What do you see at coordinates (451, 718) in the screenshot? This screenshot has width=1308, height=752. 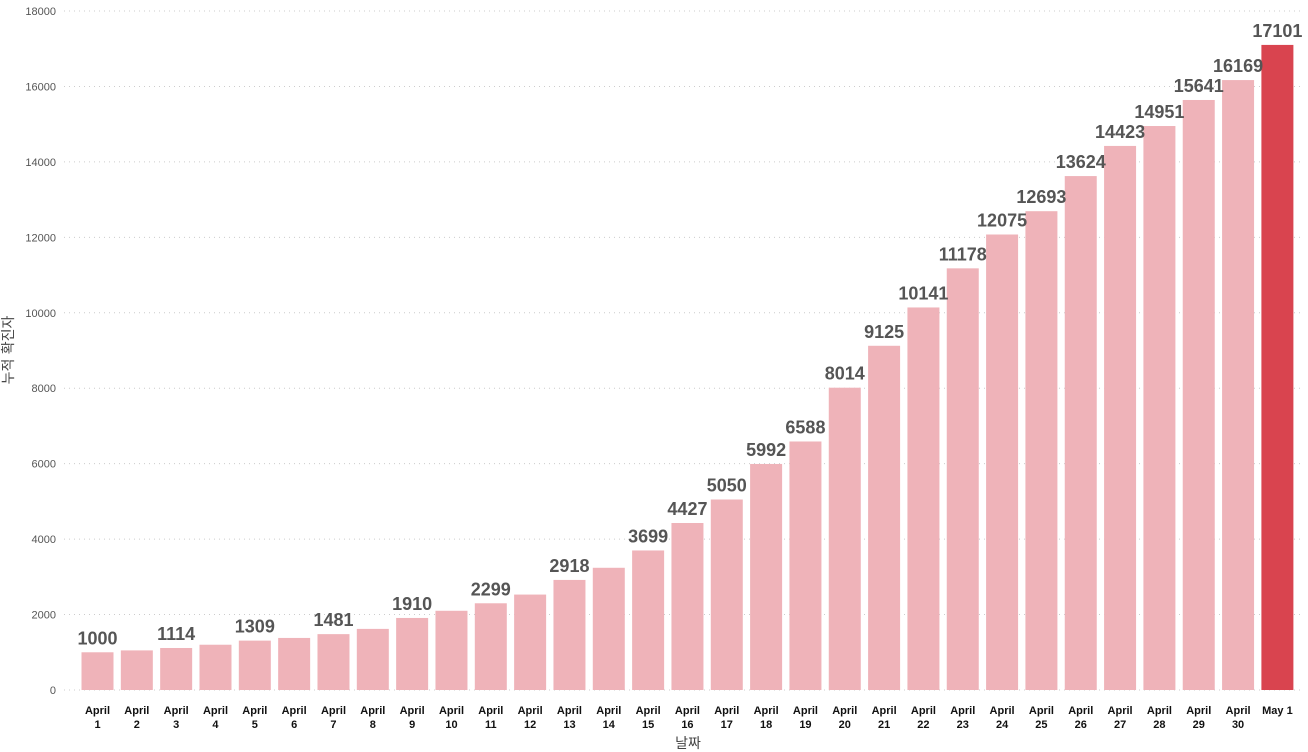 I see `x-tick-label: April 10` at bounding box center [451, 718].